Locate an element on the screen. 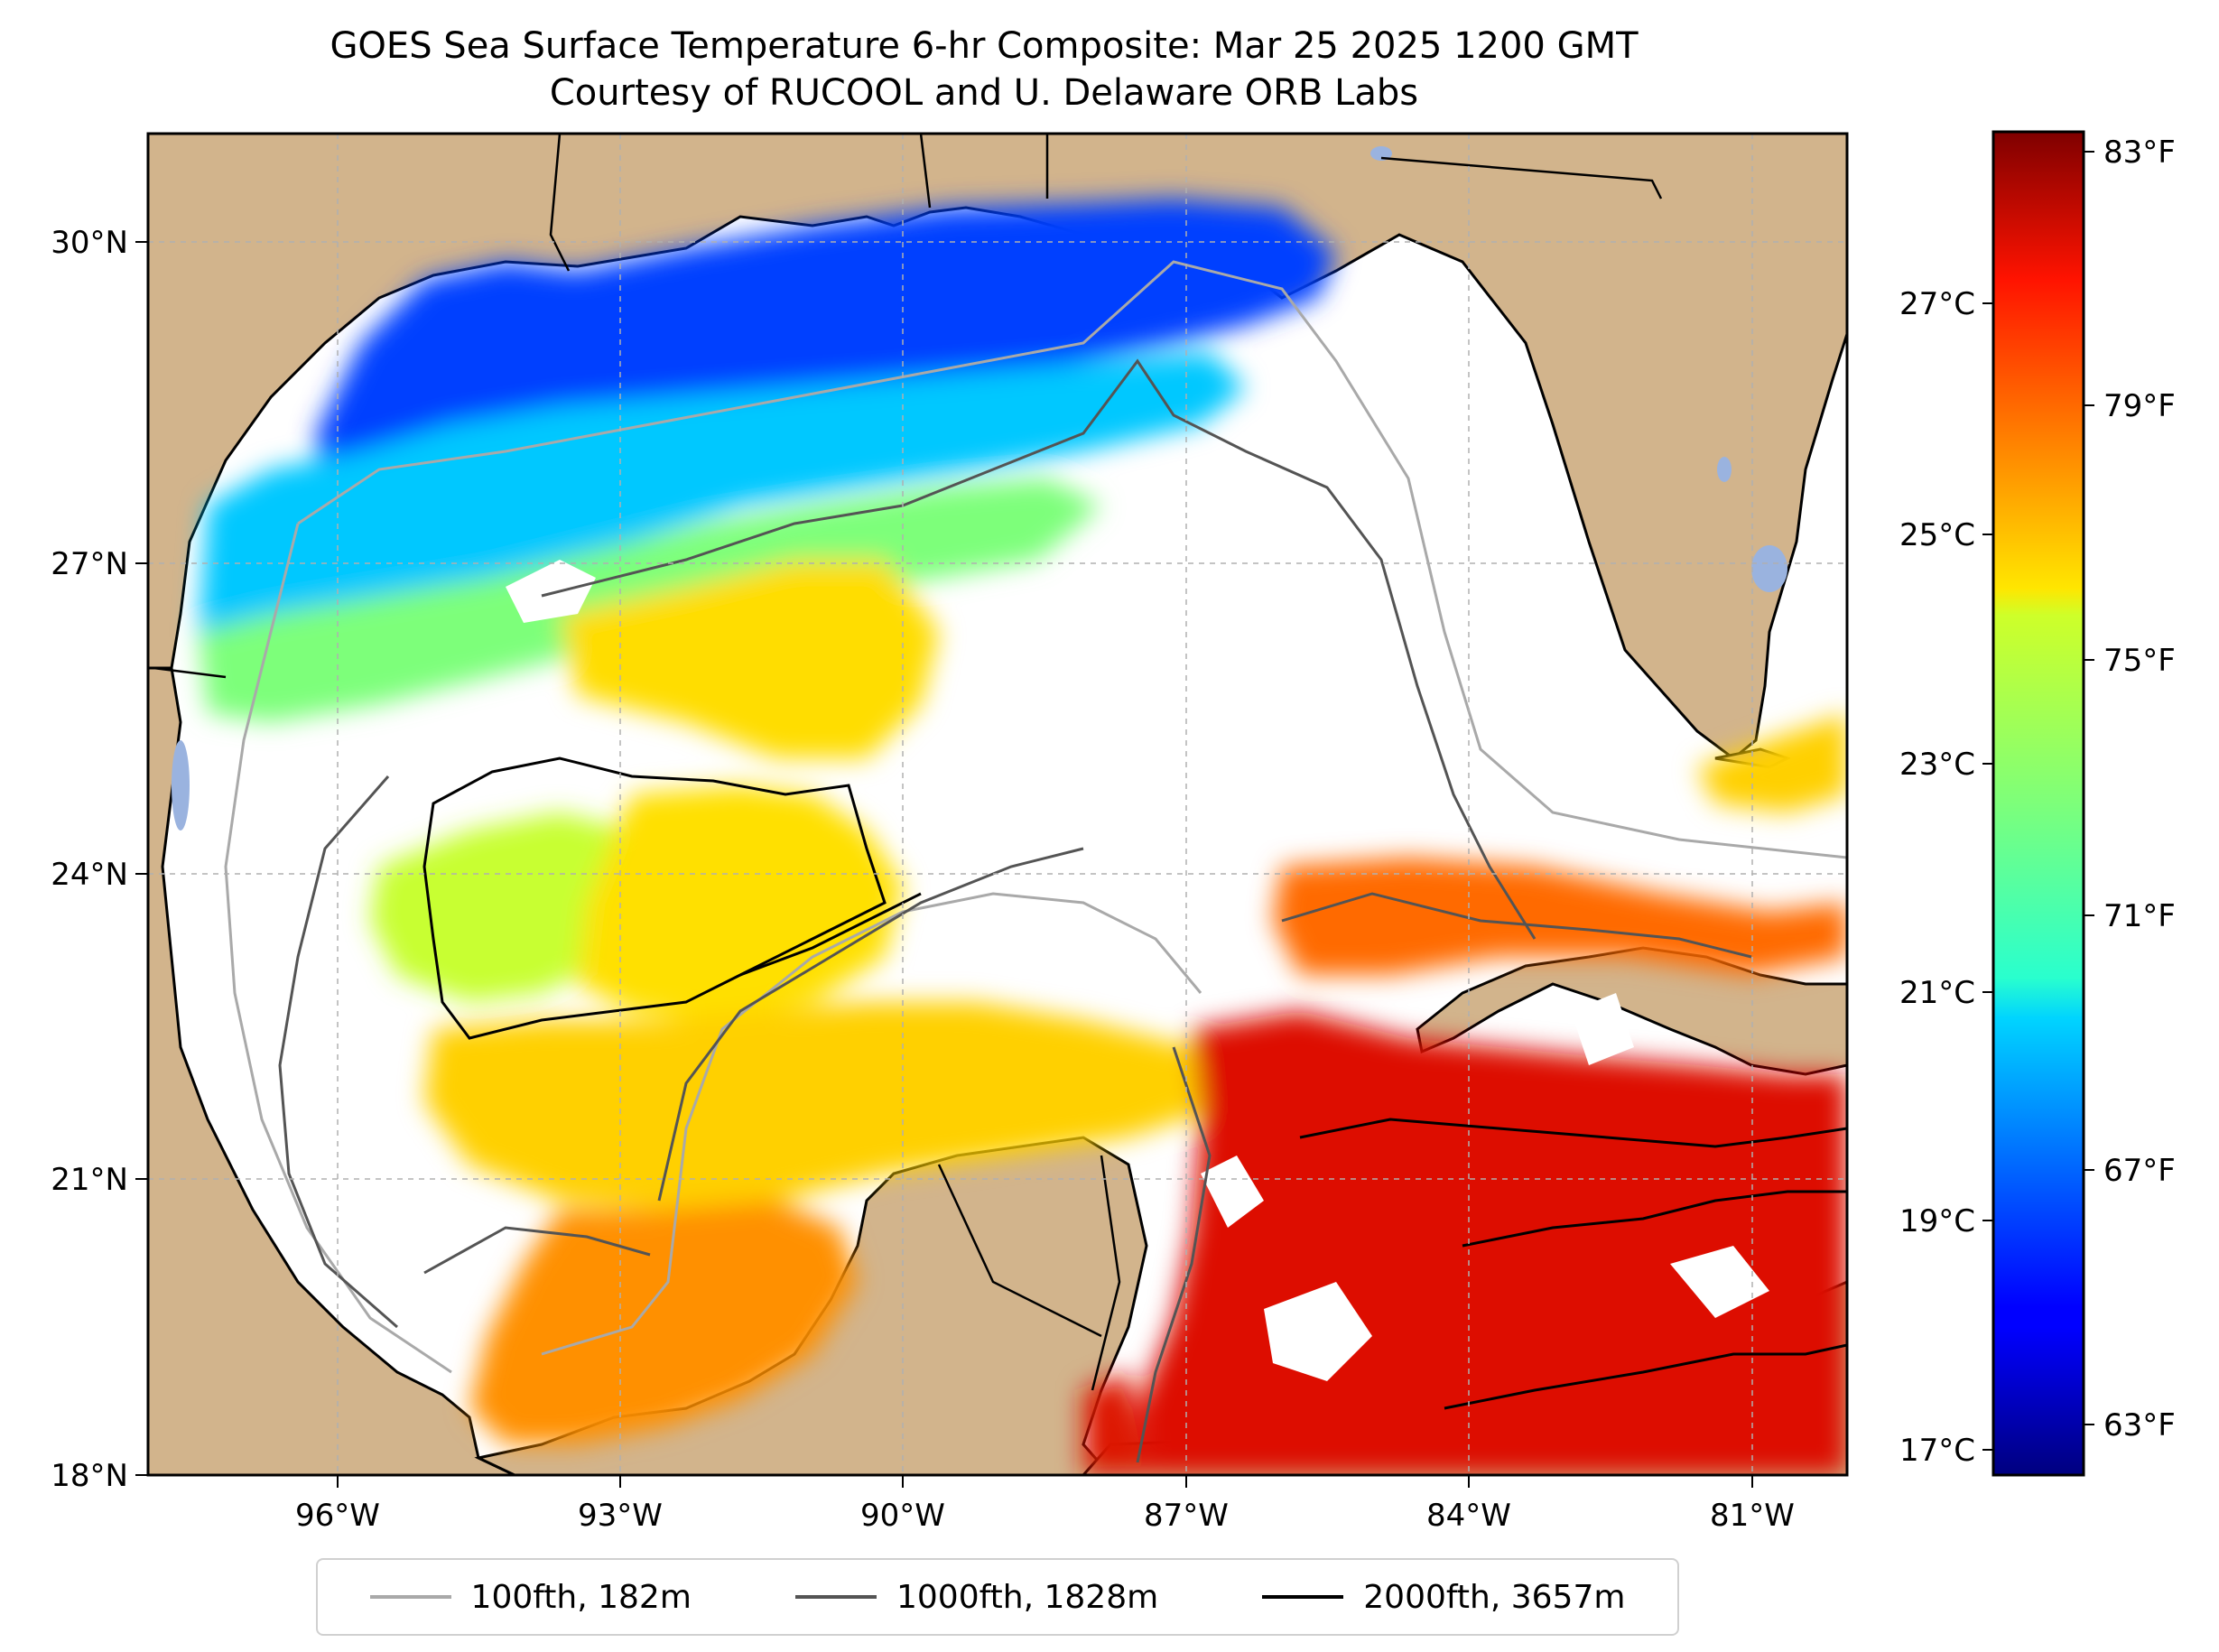 This screenshot has width=2219, height=1652. colorbar-gradient is located at coordinates (2038, 803).